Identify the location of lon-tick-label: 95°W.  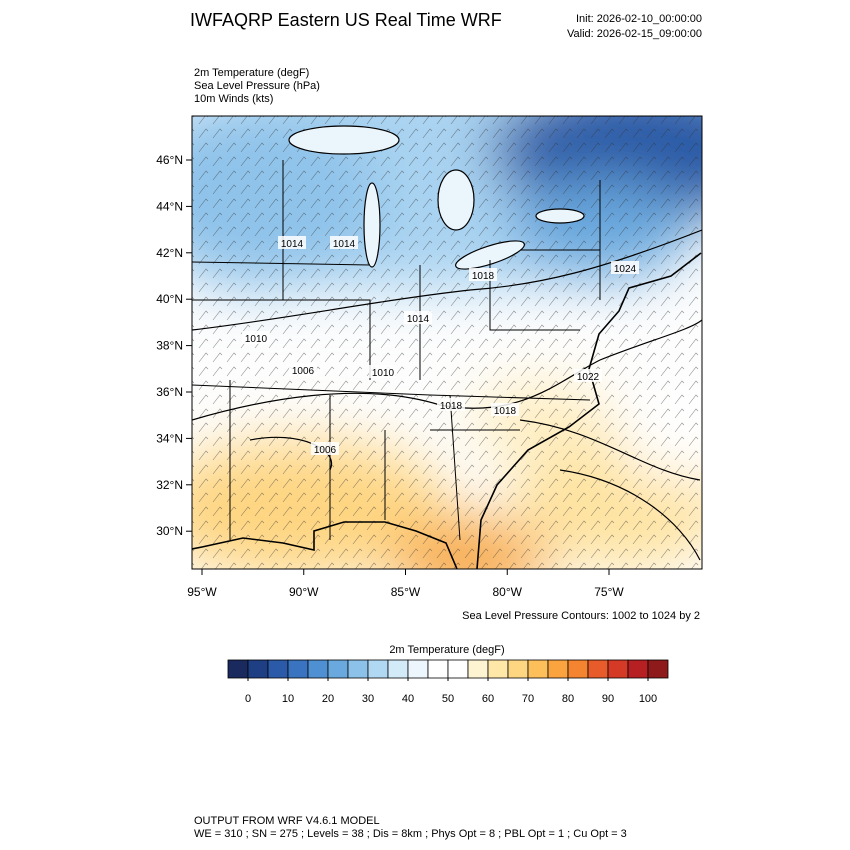
(202, 592).